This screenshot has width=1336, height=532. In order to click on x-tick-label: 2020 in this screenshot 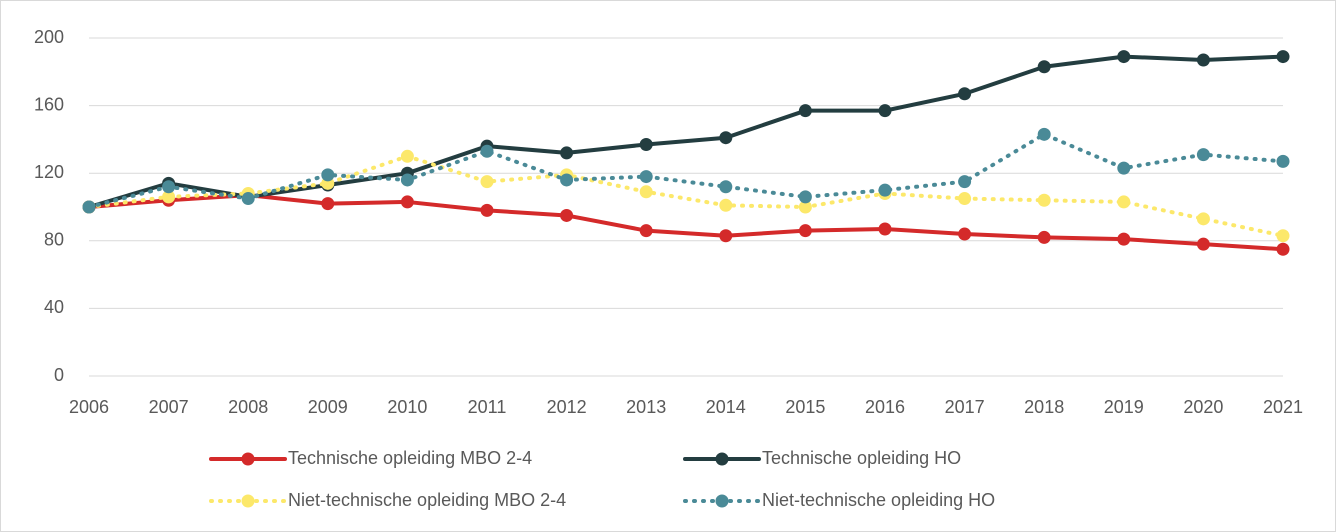, I will do `click(1203, 407)`.